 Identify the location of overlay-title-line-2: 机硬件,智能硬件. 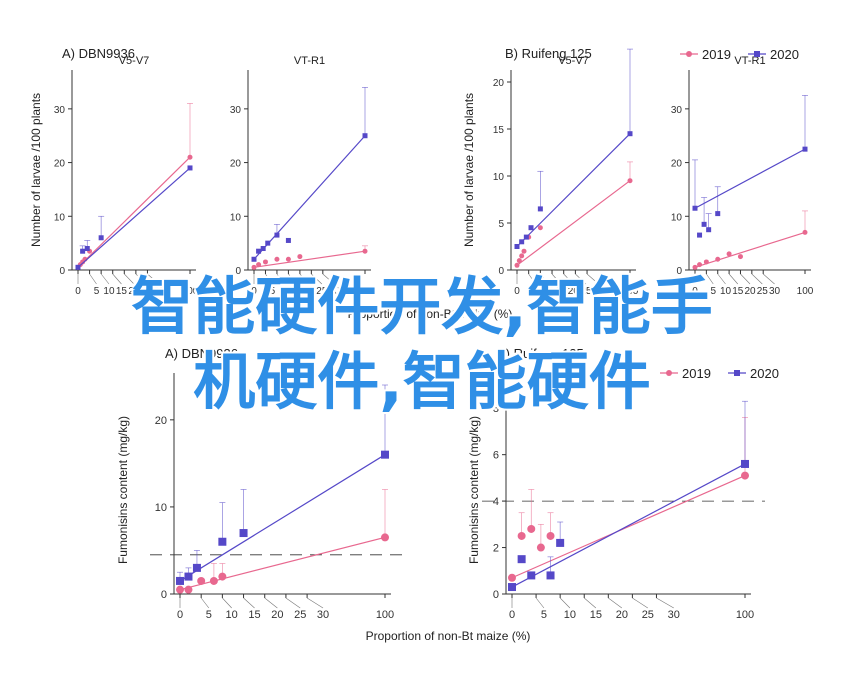
(422, 381).